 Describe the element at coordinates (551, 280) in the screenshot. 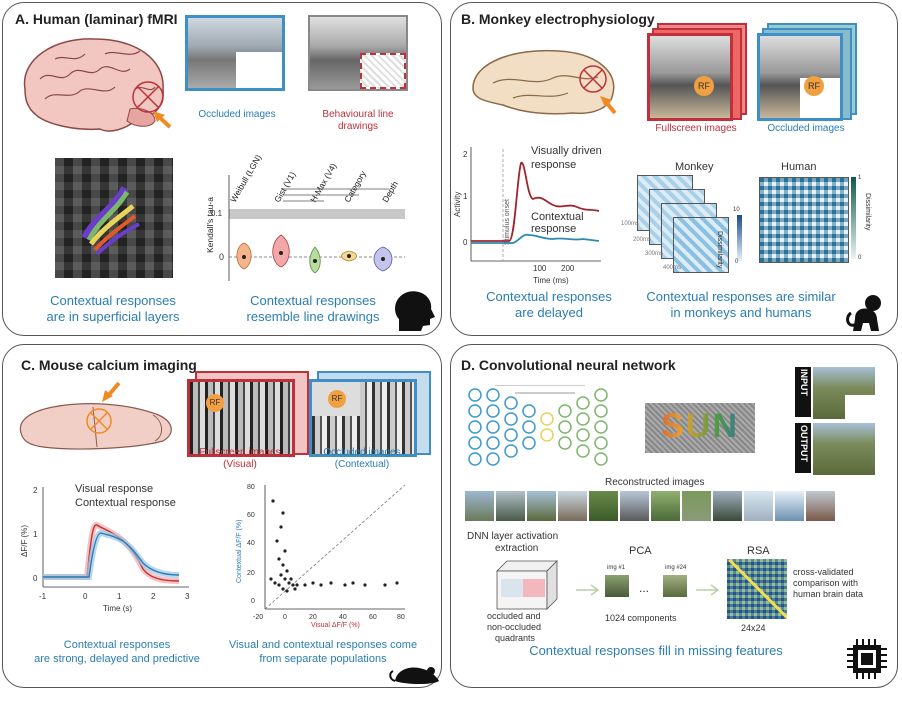

I see `activity-xlabel: Time (ms)` at that location.